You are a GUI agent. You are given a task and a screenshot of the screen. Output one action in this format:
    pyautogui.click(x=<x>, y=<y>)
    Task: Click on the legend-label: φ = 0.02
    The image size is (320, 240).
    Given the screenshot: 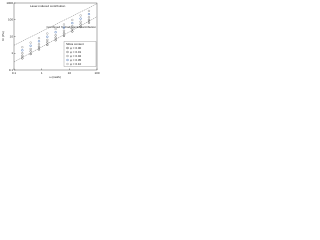 What is the action you would take?
    pyautogui.click(x=76, y=56)
    